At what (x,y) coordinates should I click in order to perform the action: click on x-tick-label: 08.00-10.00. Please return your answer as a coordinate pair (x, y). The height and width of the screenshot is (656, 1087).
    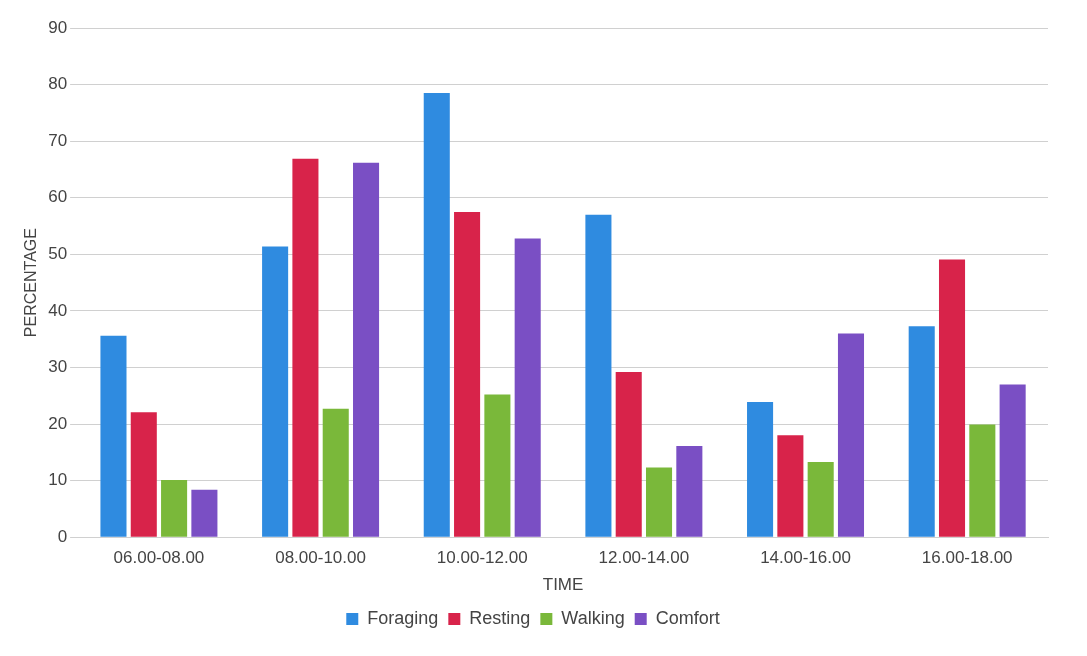
    Looking at the image, I should click on (320, 558).